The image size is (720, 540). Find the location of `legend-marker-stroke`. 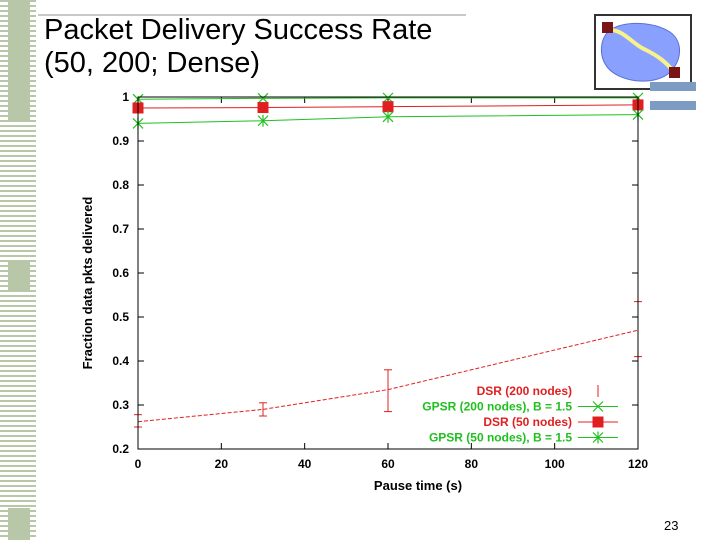

legend-marker-stroke is located at coordinates (598, 406).